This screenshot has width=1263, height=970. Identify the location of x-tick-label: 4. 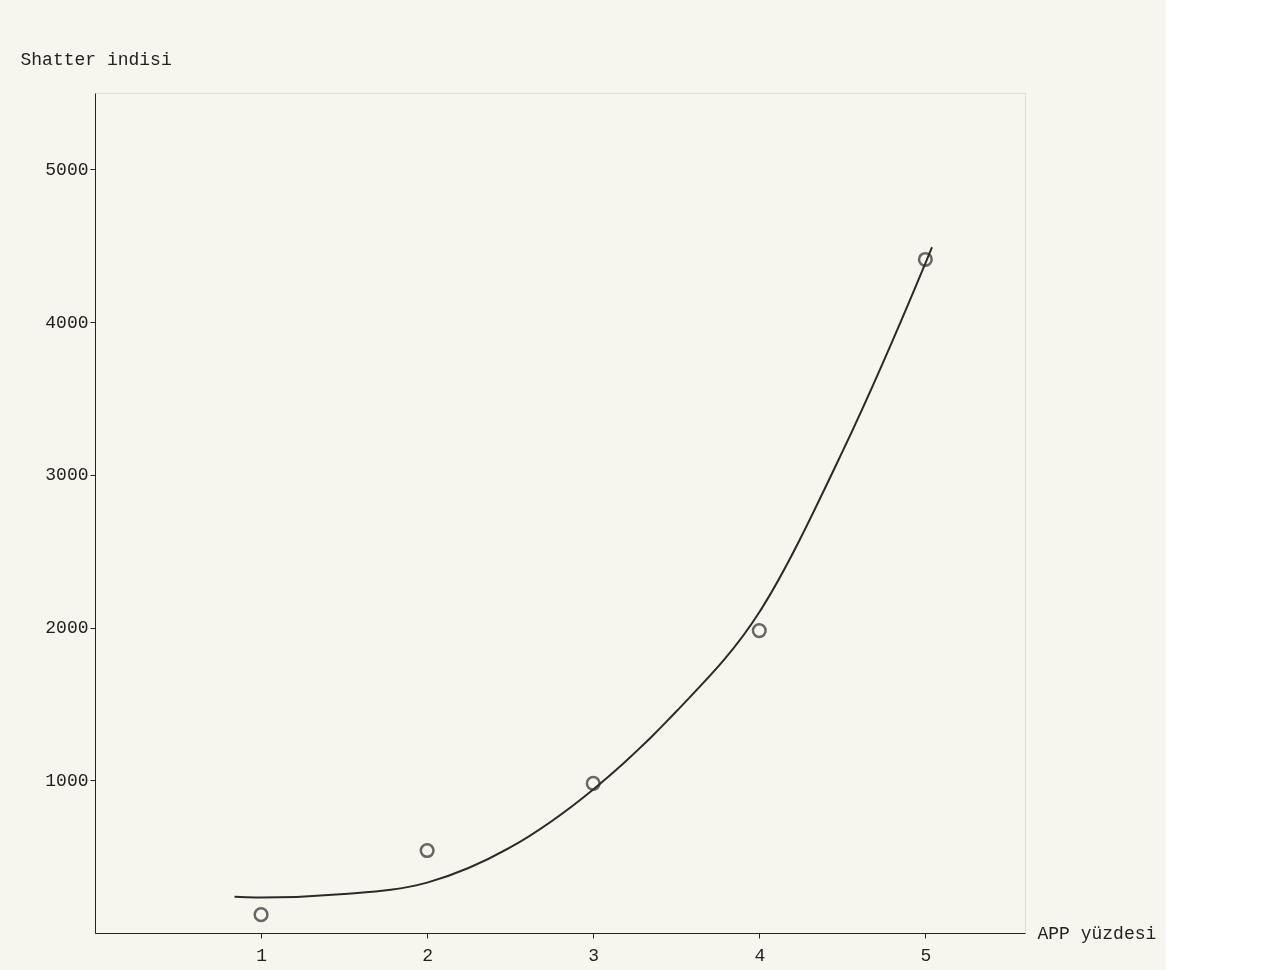
(760, 955).